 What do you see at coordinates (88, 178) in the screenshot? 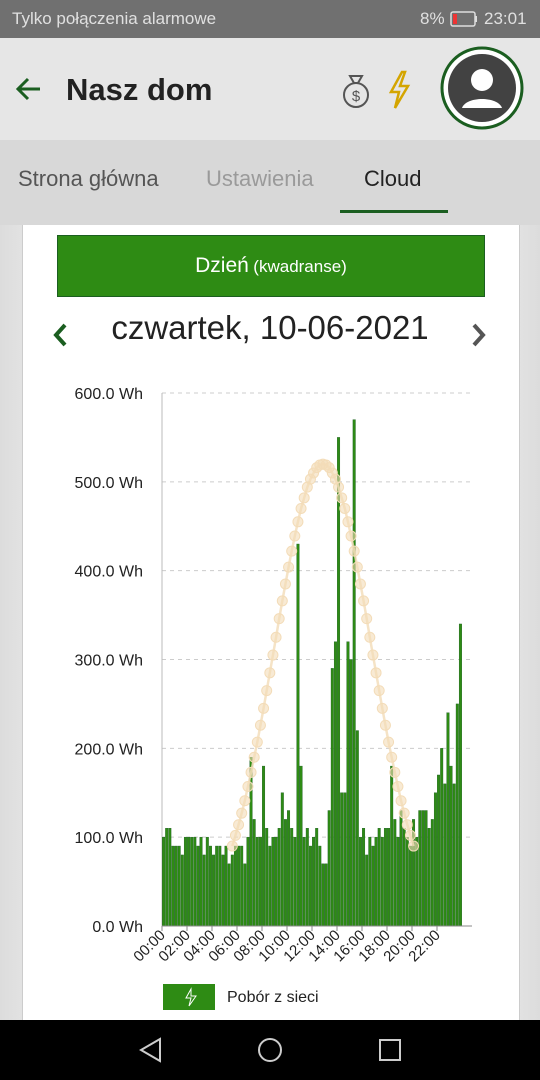
I see `tab: Strona główna` at bounding box center [88, 178].